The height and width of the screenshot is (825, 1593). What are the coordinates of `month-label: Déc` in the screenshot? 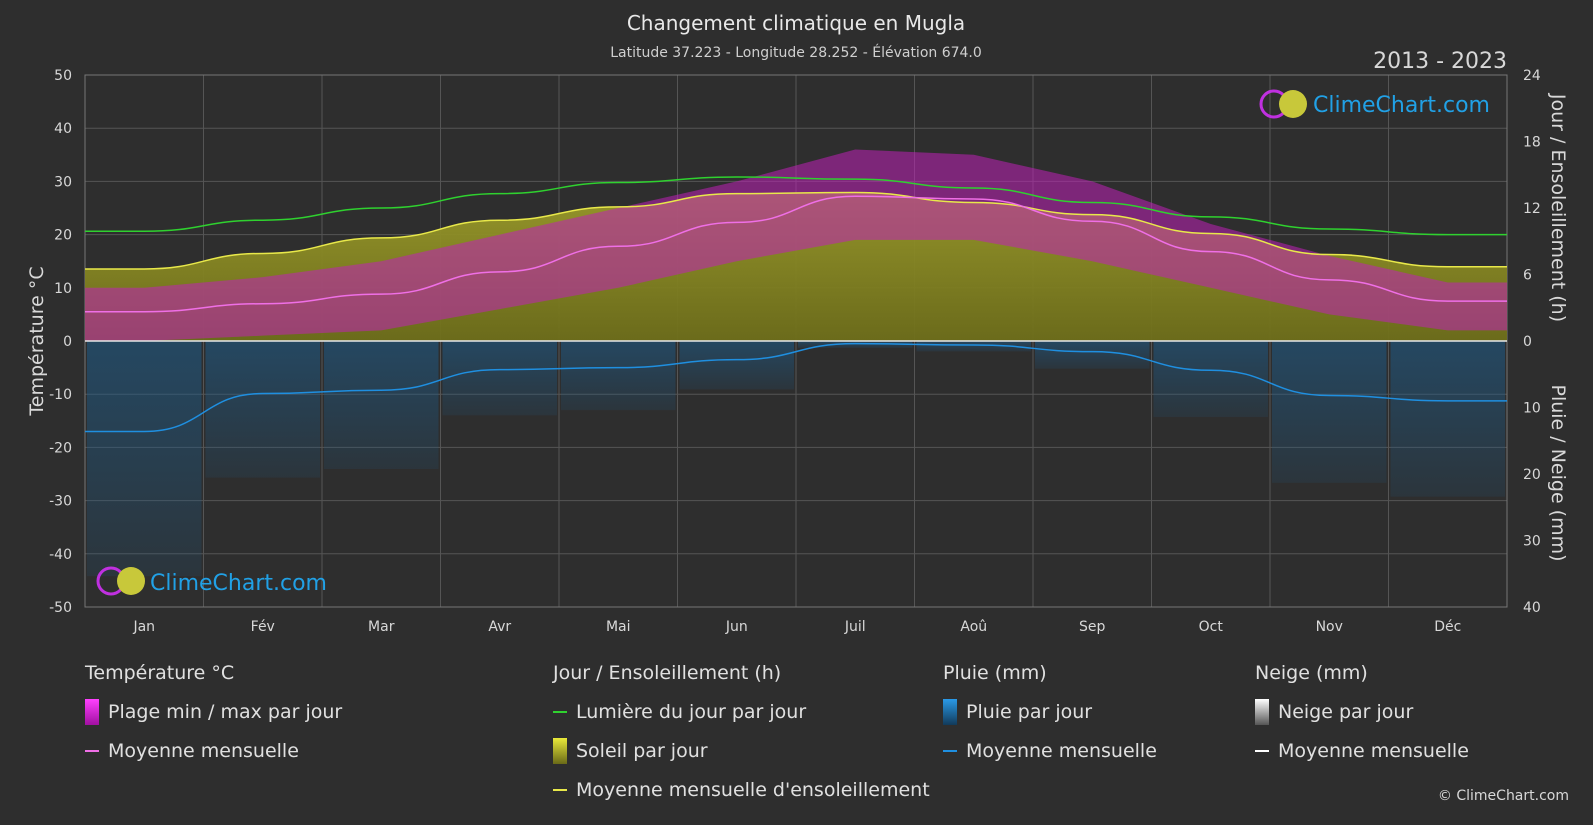 It's located at (1447, 627).